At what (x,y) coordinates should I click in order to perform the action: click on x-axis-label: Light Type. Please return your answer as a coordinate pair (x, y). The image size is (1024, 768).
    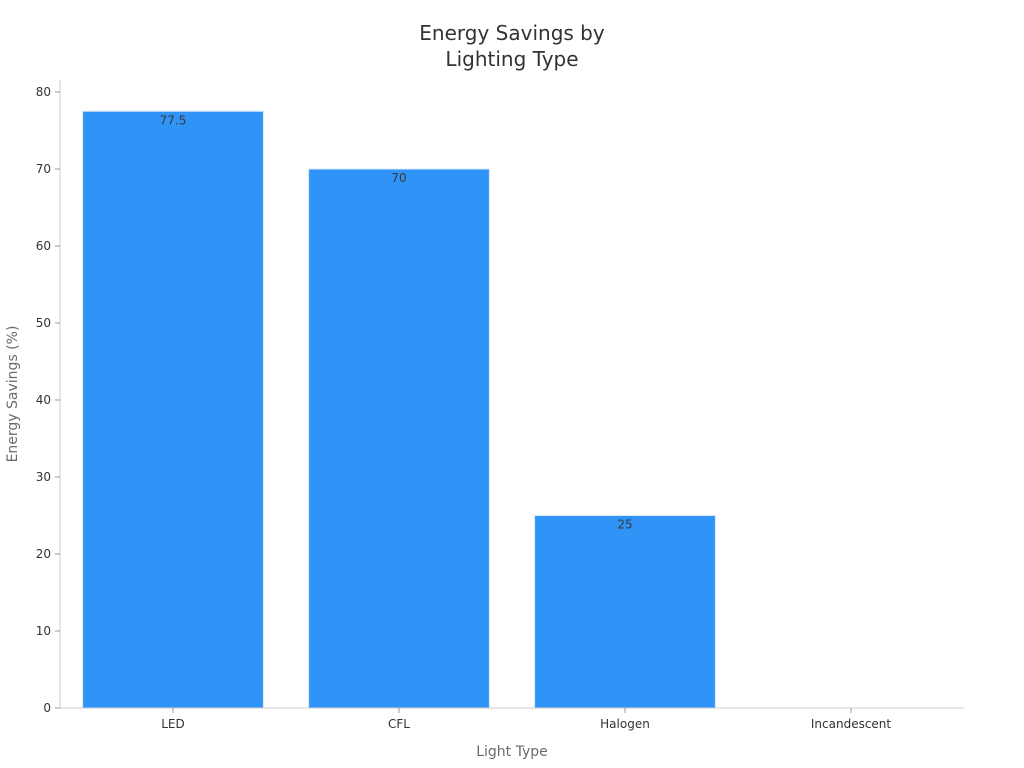
    Looking at the image, I should click on (512, 752).